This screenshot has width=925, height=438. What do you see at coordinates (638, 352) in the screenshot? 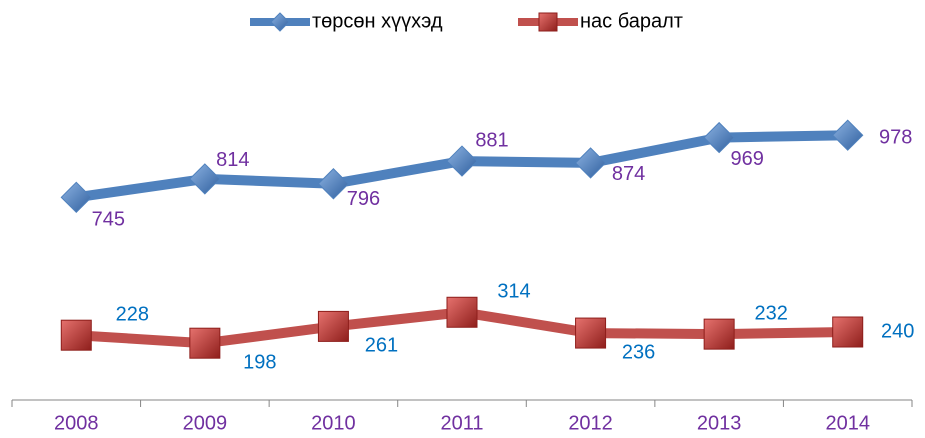
I see `data-label: 236` at bounding box center [638, 352].